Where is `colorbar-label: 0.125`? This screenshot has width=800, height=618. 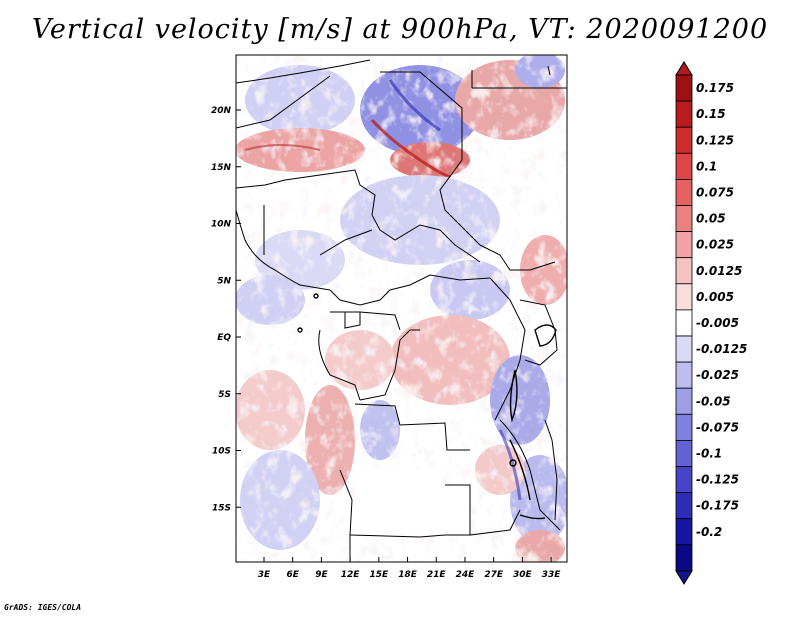 colorbar-label: 0.125 is located at coordinates (715, 140).